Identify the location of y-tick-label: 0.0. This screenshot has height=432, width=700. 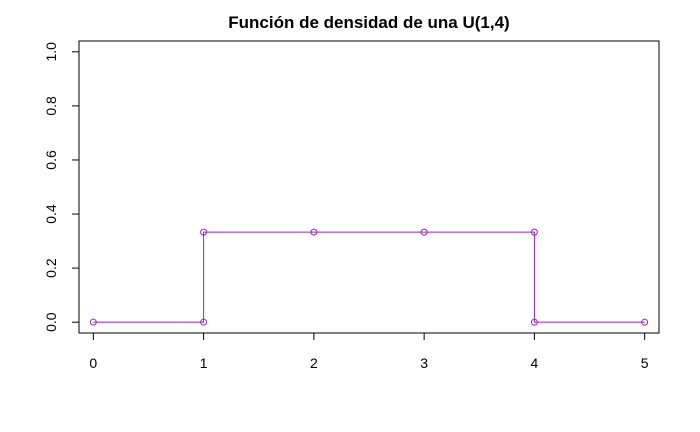
(51, 322).